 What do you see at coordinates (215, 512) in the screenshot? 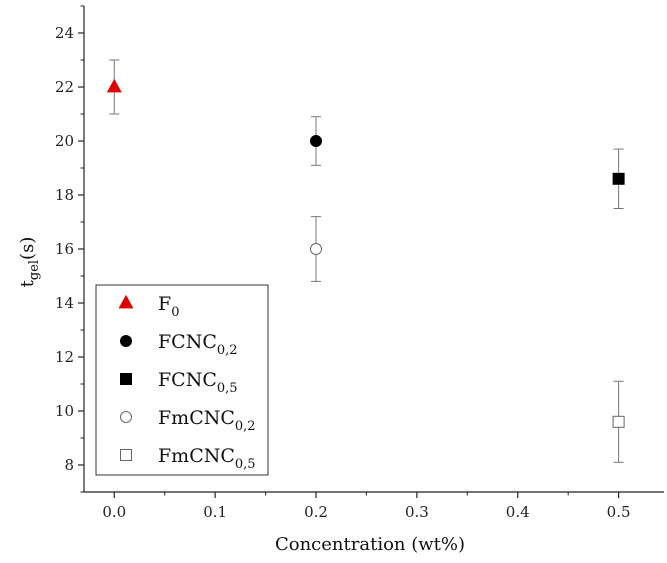
I see `x-tick-label: 0.1` at bounding box center [215, 512].